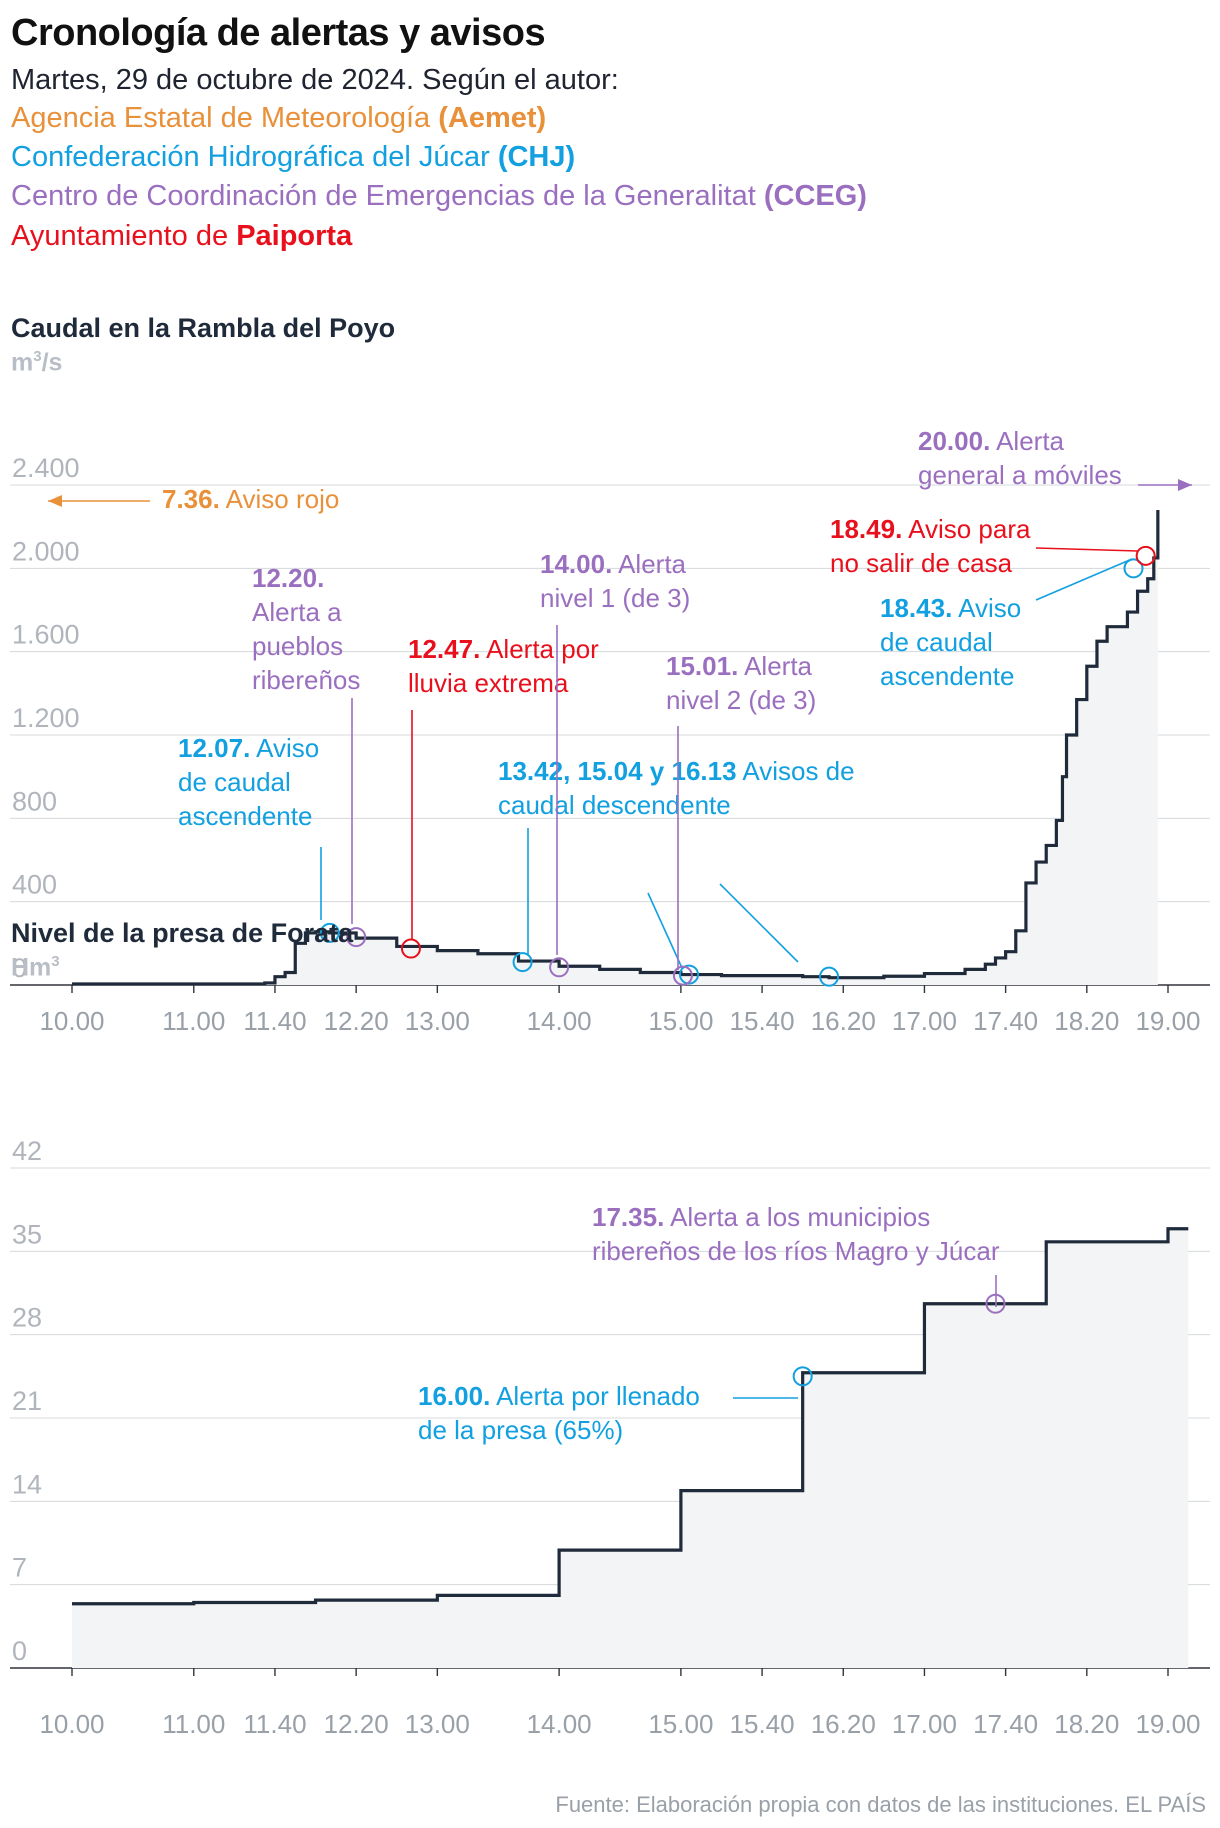 Image resolution: width=1220 pixels, height=1828 pixels. What do you see at coordinates (19, 968) in the screenshot?
I see `chart1-ytick-label: 0` at bounding box center [19, 968].